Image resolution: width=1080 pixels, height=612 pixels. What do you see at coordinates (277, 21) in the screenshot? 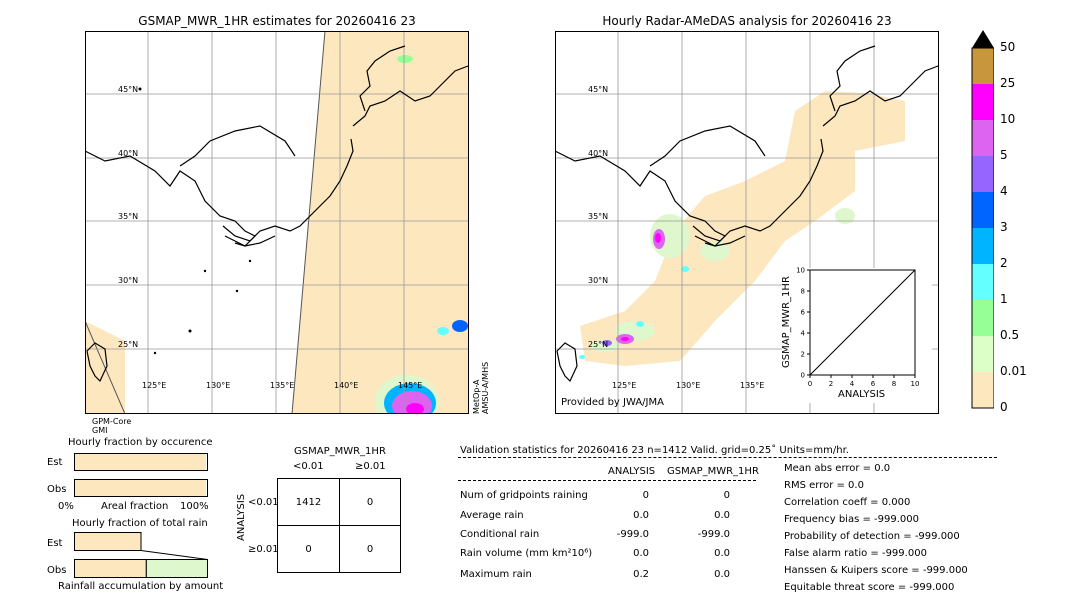
I see `left-map-title: GSMAP_MWR_1HR estimates for 20260416 23` at bounding box center [277, 21].